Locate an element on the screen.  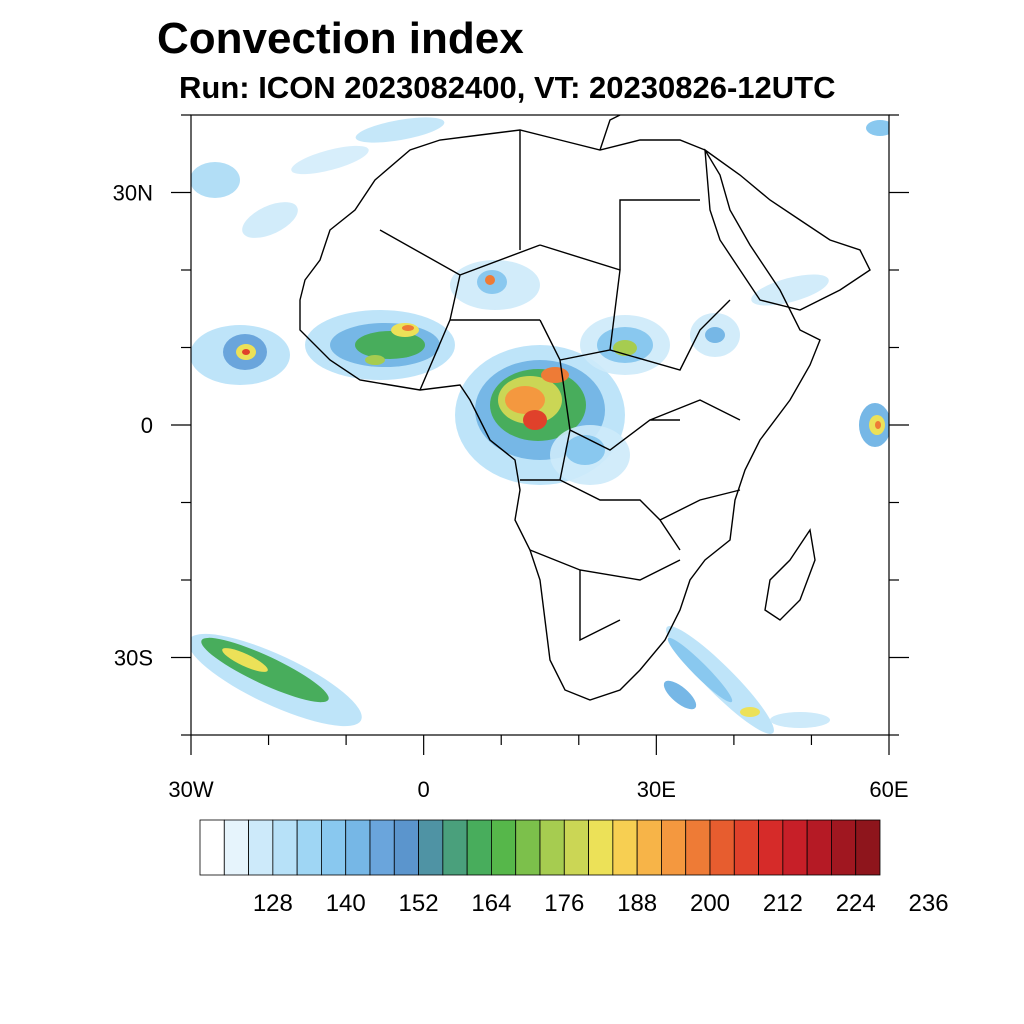
colorbar: 128 140 152 164 176 188 200 212 224 236 is located at coordinates (574, 868).